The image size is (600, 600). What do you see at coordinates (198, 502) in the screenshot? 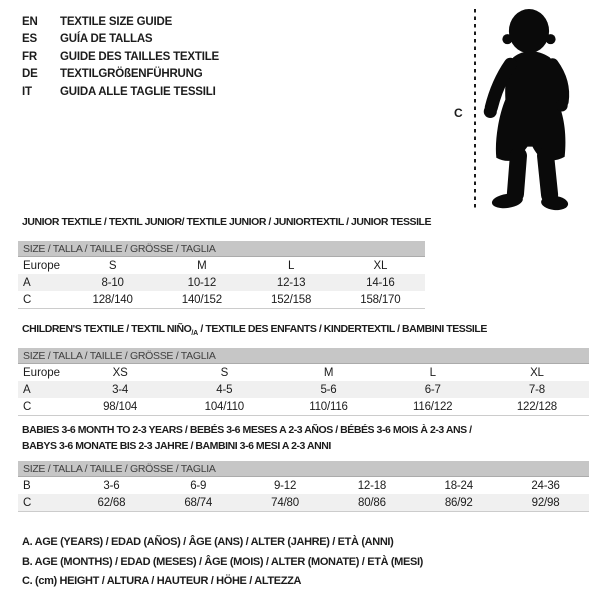
I see `table-cell: 68/74` at bounding box center [198, 502].